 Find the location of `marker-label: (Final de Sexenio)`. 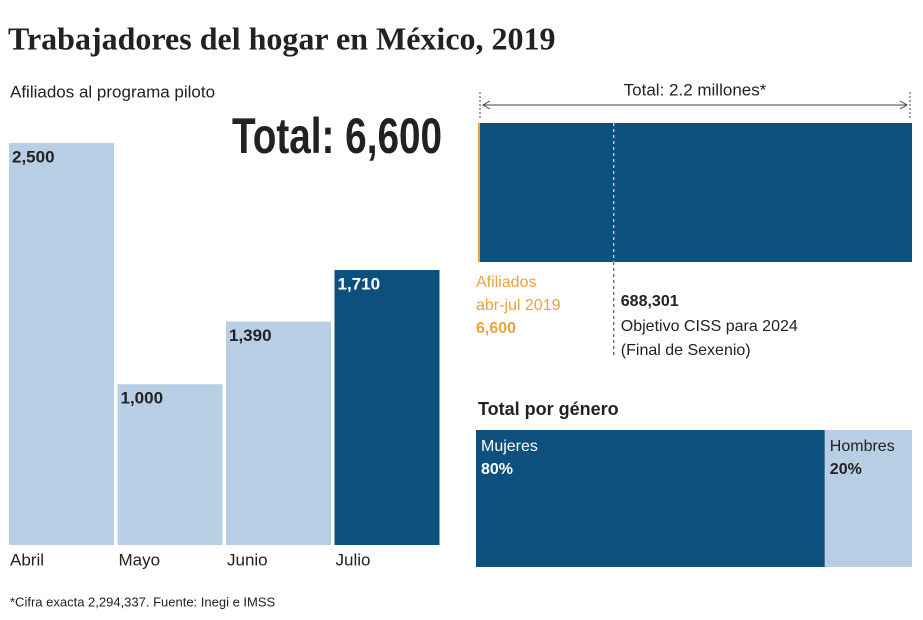

marker-label: (Final de Sexenio) is located at coordinates (686, 350).